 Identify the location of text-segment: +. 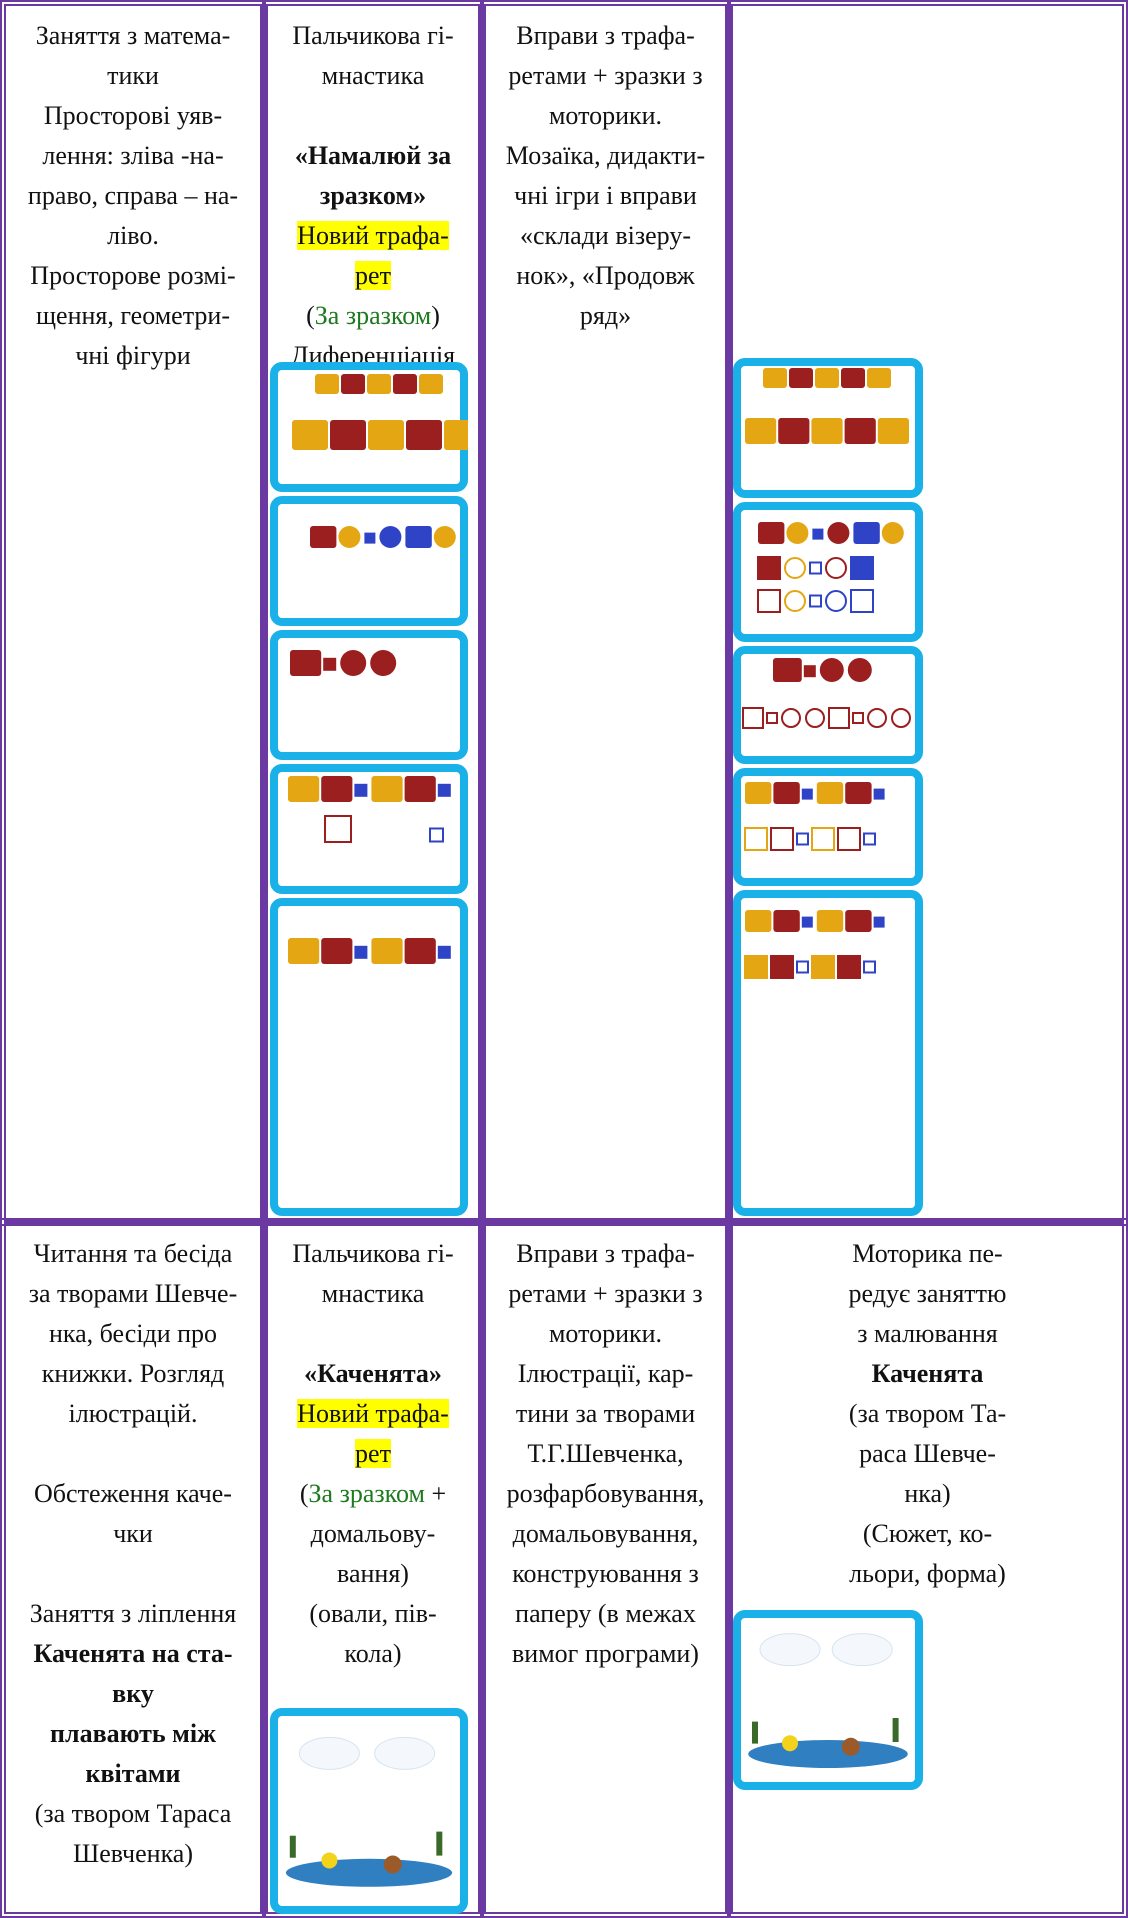
(435, 1493).